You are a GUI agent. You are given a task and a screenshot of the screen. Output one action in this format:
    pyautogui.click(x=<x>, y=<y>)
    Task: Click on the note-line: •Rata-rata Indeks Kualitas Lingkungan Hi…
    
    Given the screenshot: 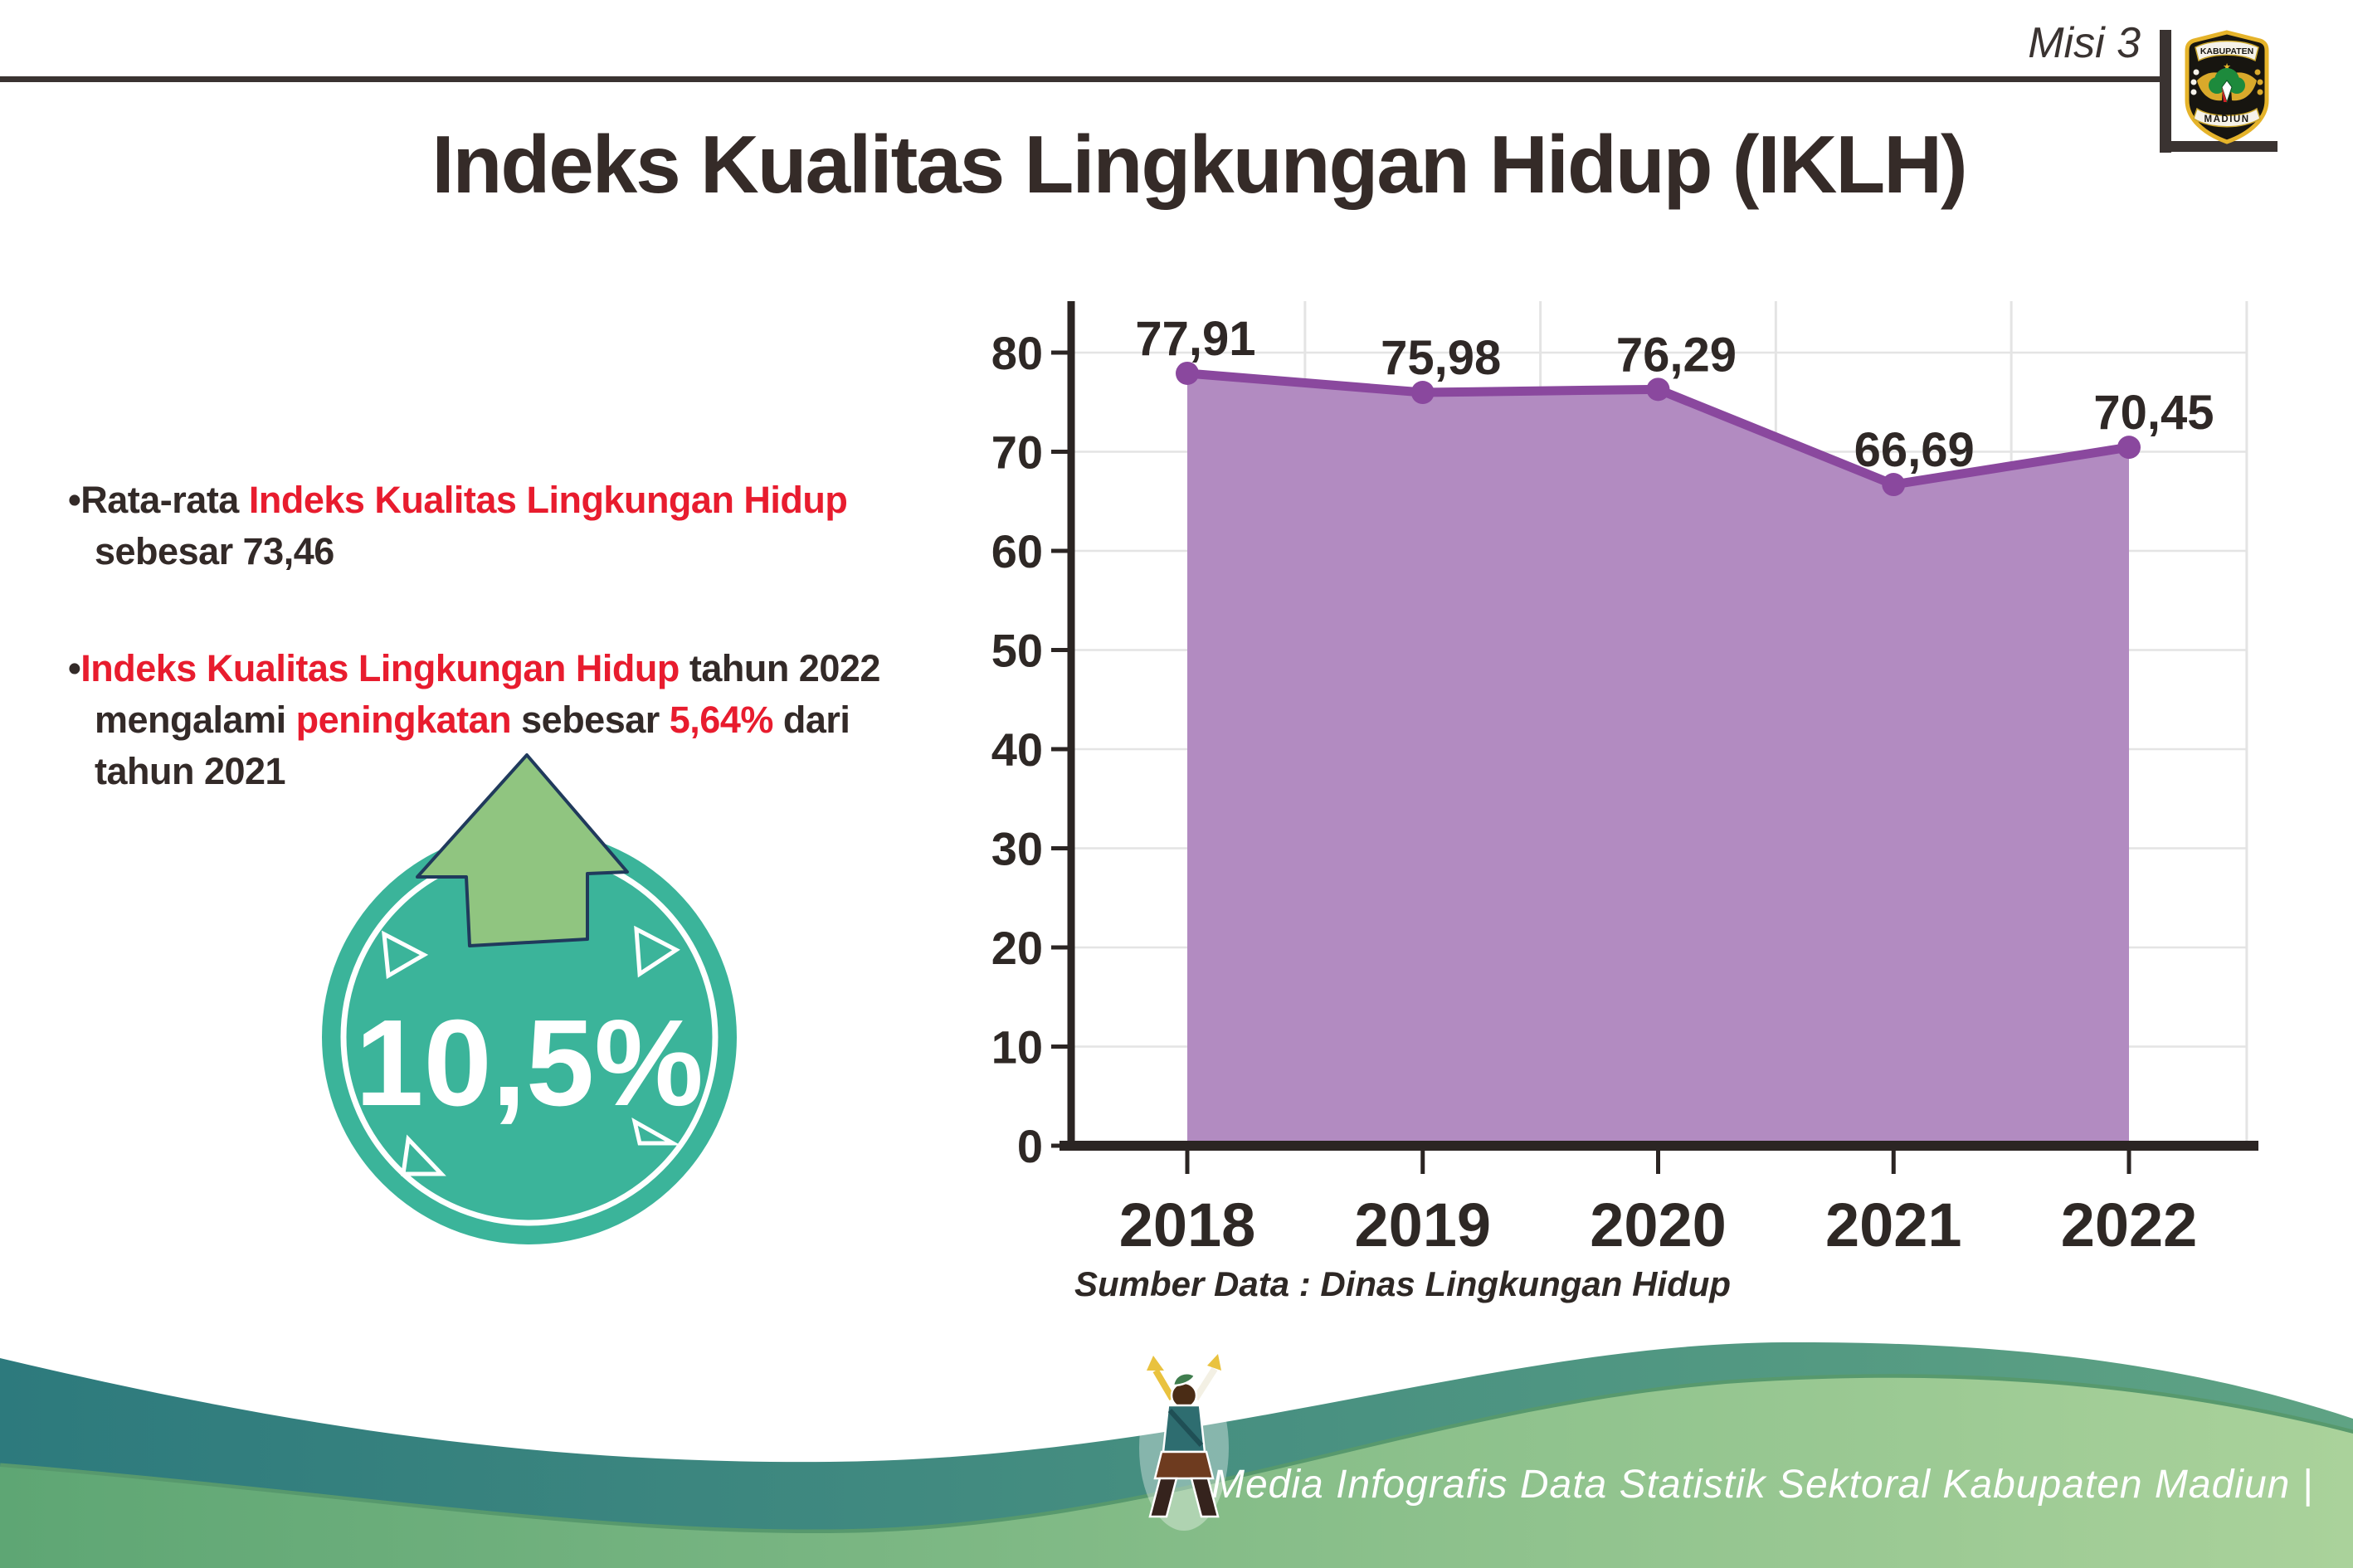 What is the action you would take?
    pyautogui.click(x=458, y=500)
    